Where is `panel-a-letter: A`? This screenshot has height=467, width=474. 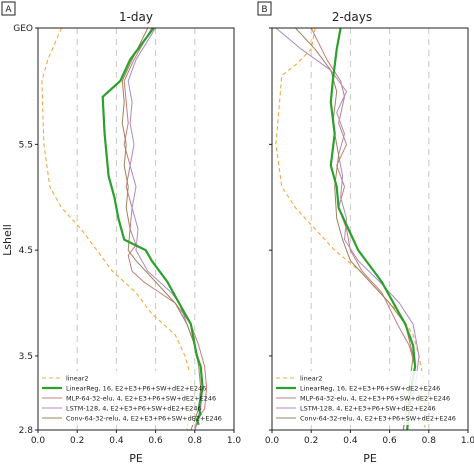
panel-a-letter: A is located at coordinates (8, 10).